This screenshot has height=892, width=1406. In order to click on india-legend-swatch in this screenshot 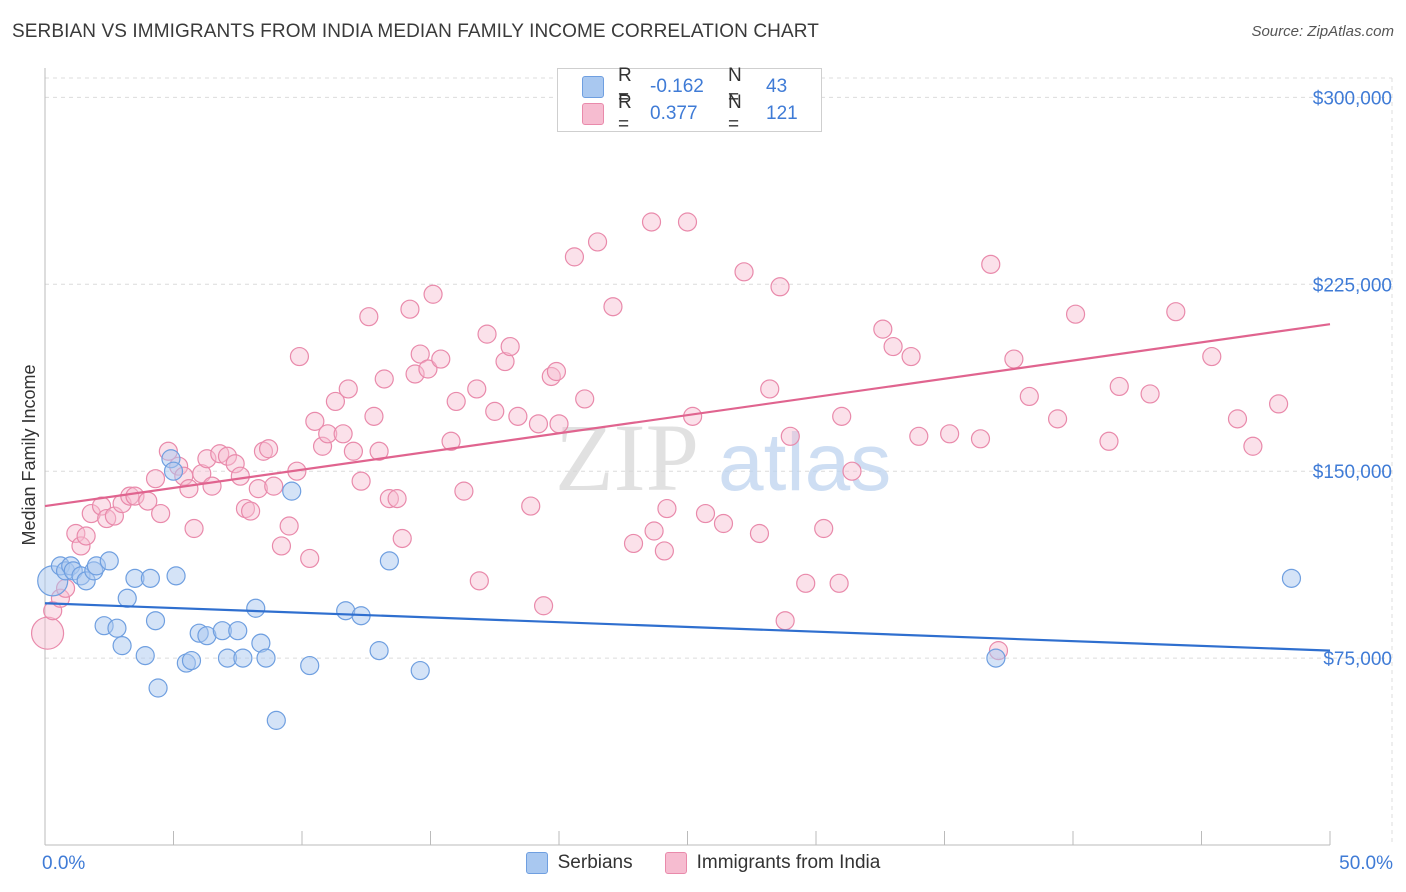, I will do `click(675, 863)`.